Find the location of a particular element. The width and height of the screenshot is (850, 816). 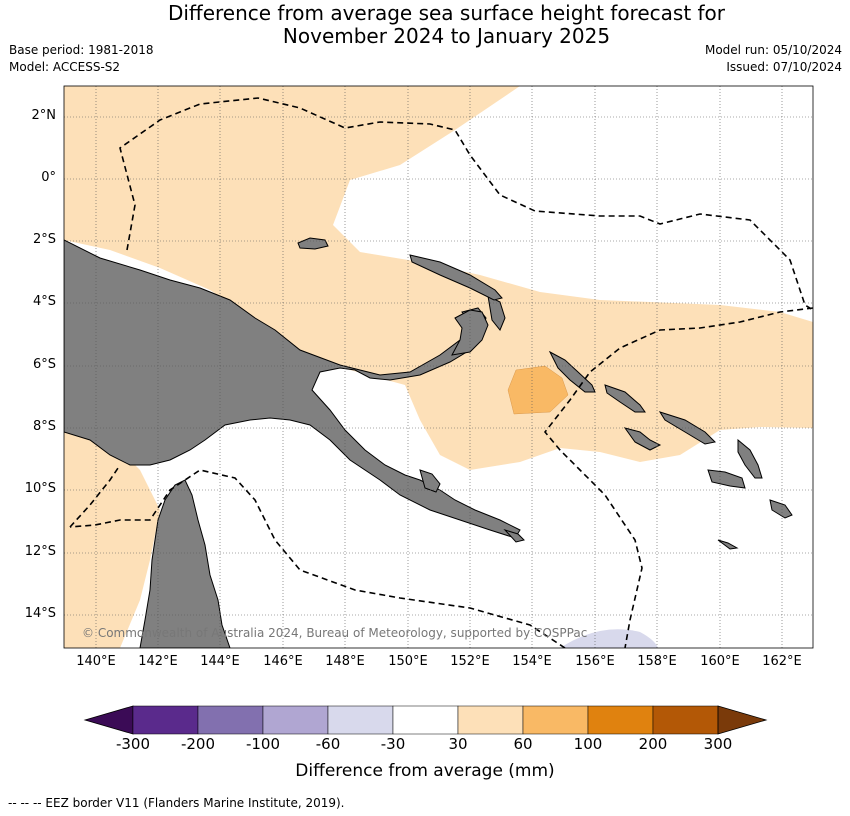

colorbar-high-extension is located at coordinates (742, 720).